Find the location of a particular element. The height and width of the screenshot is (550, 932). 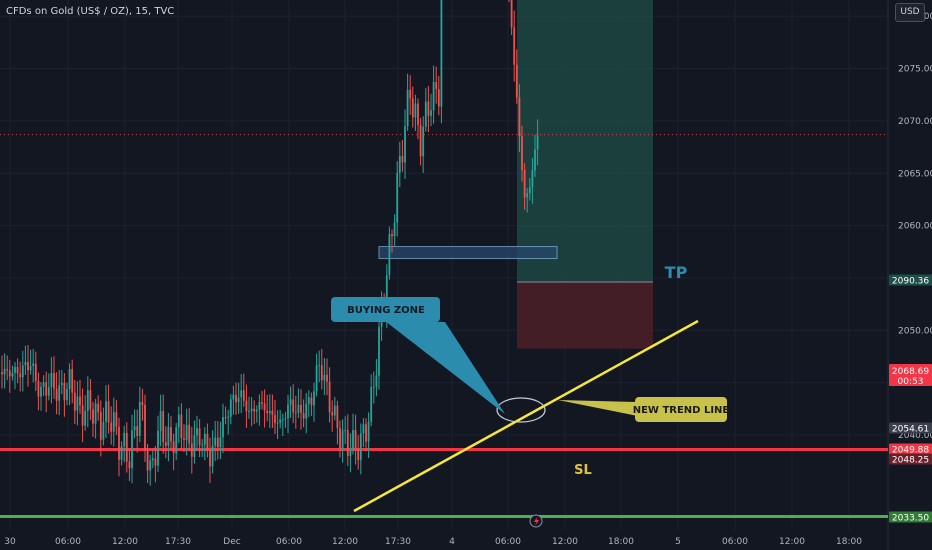

y-tick-label: 2065.00 is located at coordinates (915, 174).